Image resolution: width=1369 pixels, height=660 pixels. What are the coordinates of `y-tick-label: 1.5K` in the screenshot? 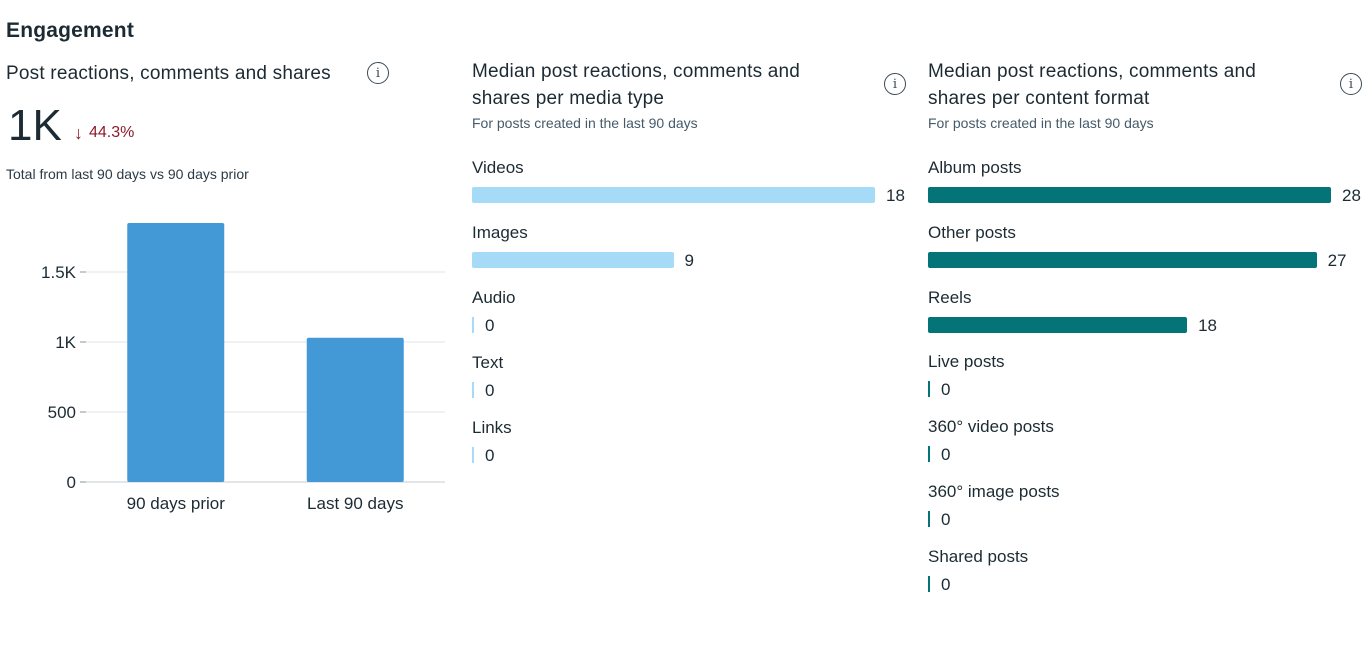 It's located at (59, 272).